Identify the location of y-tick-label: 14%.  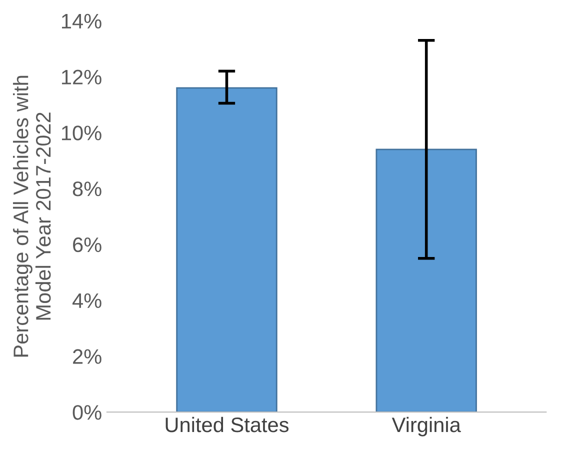
(82, 21).